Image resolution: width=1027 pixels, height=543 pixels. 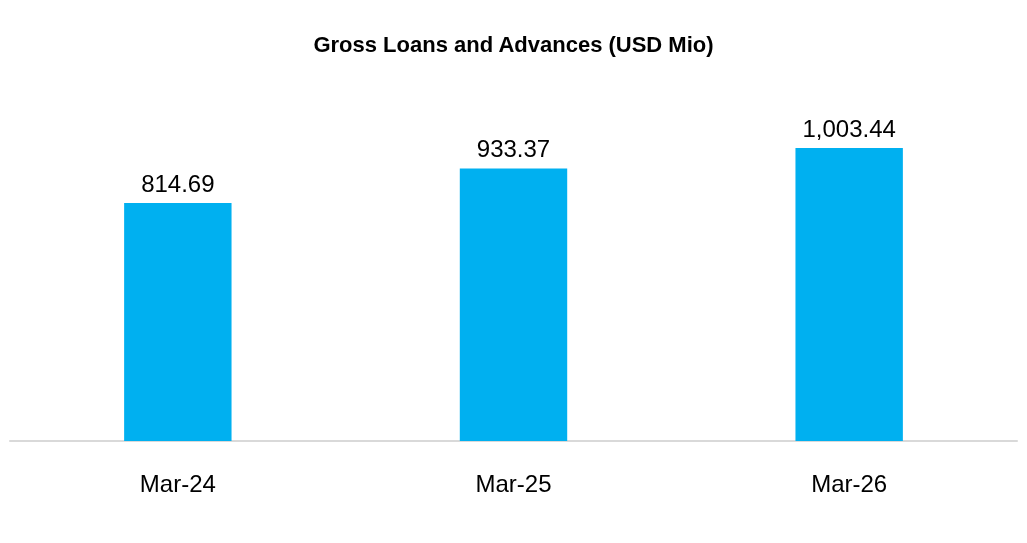 What do you see at coordinates (513, 148) in the screenshot?
I see `data-label: 933.37` at bounding box center [513, 148].